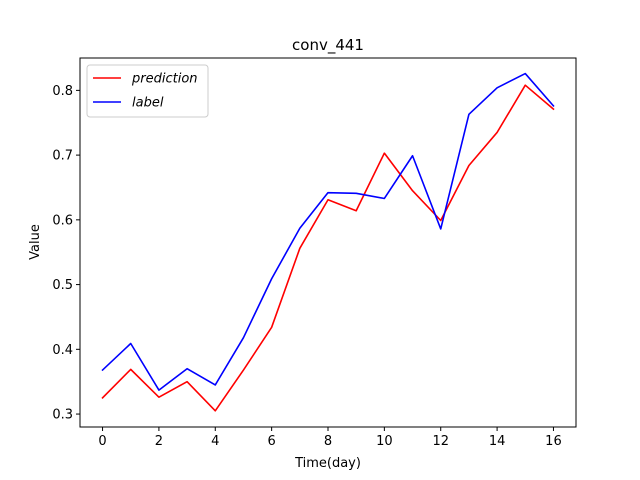 This screenshot has width=640, height=480. What do you see at coordinates (66, 253) in the screenshot?
I see `y-axis: 0.3 0.4 0.5 0.6 0.7 0.8` at bounding box center [66, 253].